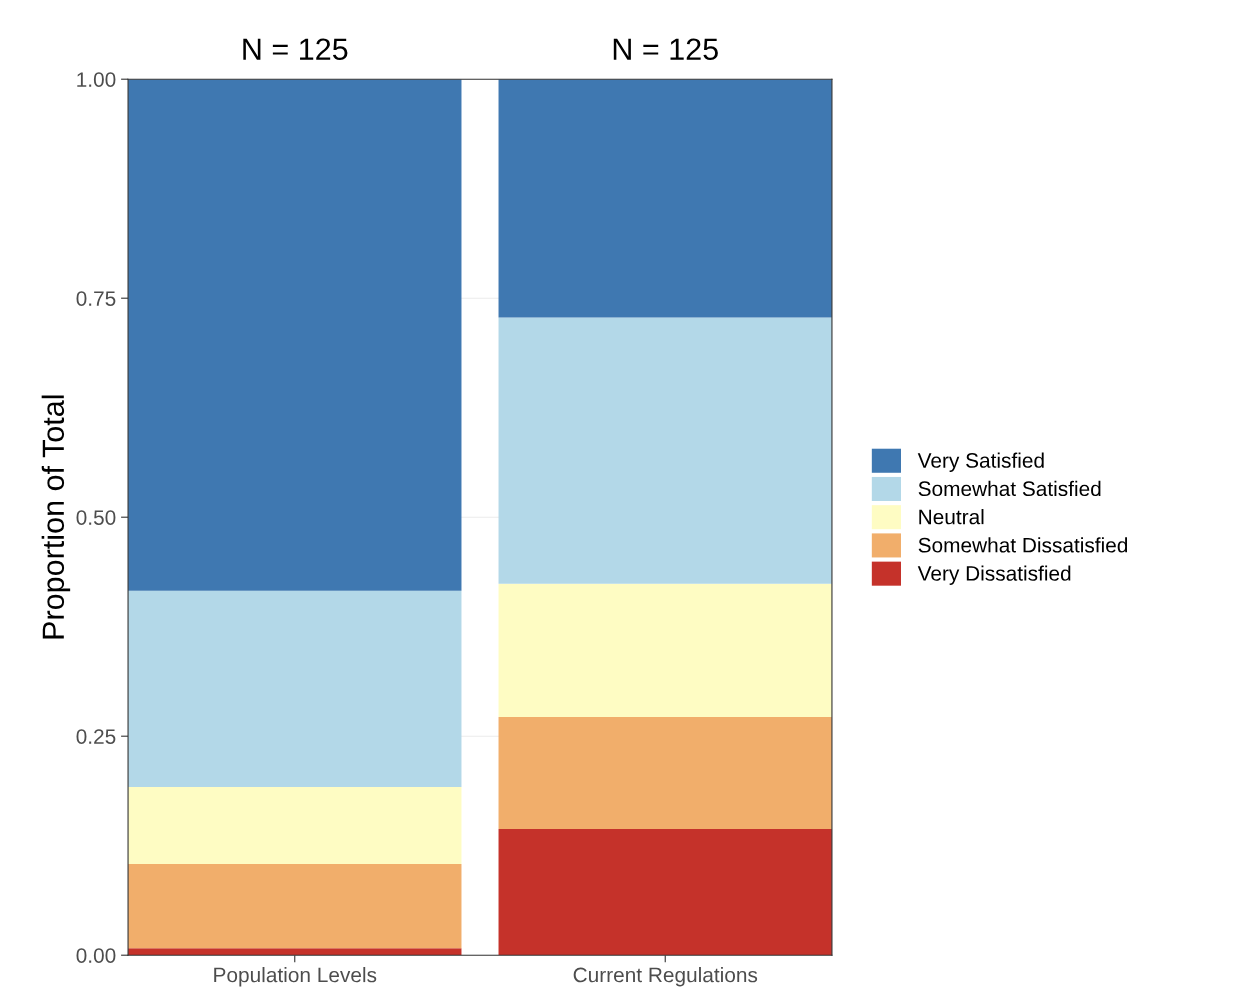  I want to click on legend-label: Very Dissatisfied, so click(994, 575).